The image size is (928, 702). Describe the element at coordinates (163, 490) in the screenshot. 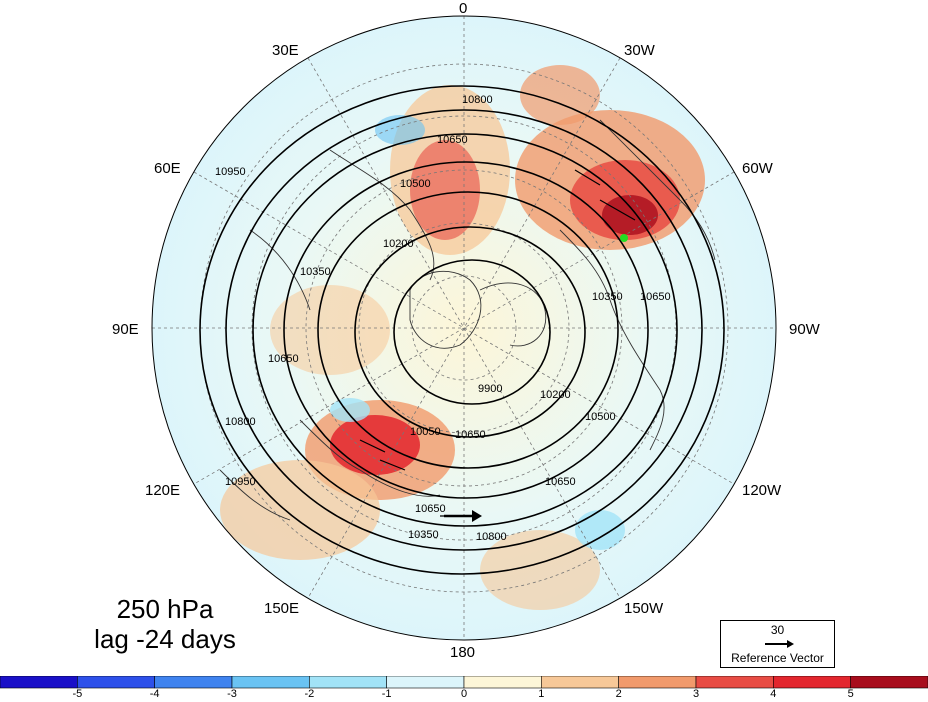

I see `lon-label-120e: 120E` at that location.